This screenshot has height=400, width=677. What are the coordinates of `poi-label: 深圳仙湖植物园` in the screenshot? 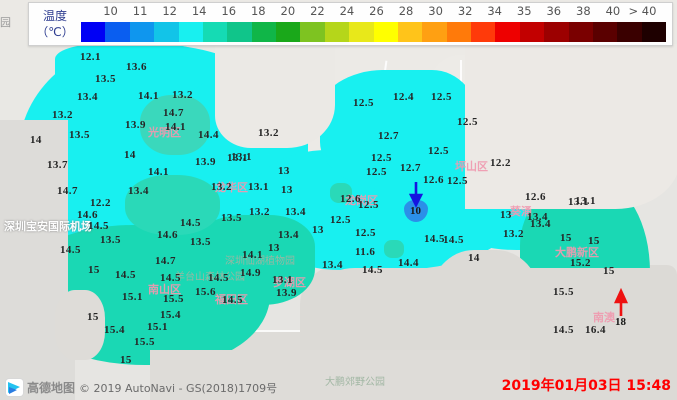 It's located at (260, 261).